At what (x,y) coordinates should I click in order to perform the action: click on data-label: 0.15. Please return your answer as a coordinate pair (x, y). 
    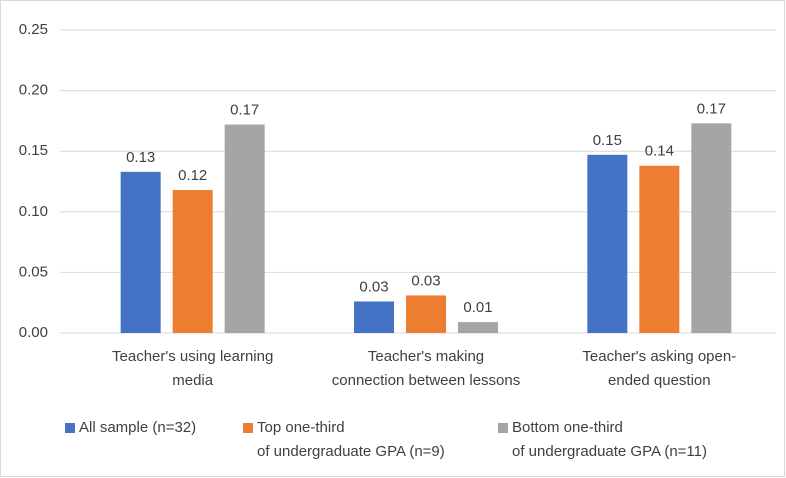
    Looking at the image, I should click on (607, 140).